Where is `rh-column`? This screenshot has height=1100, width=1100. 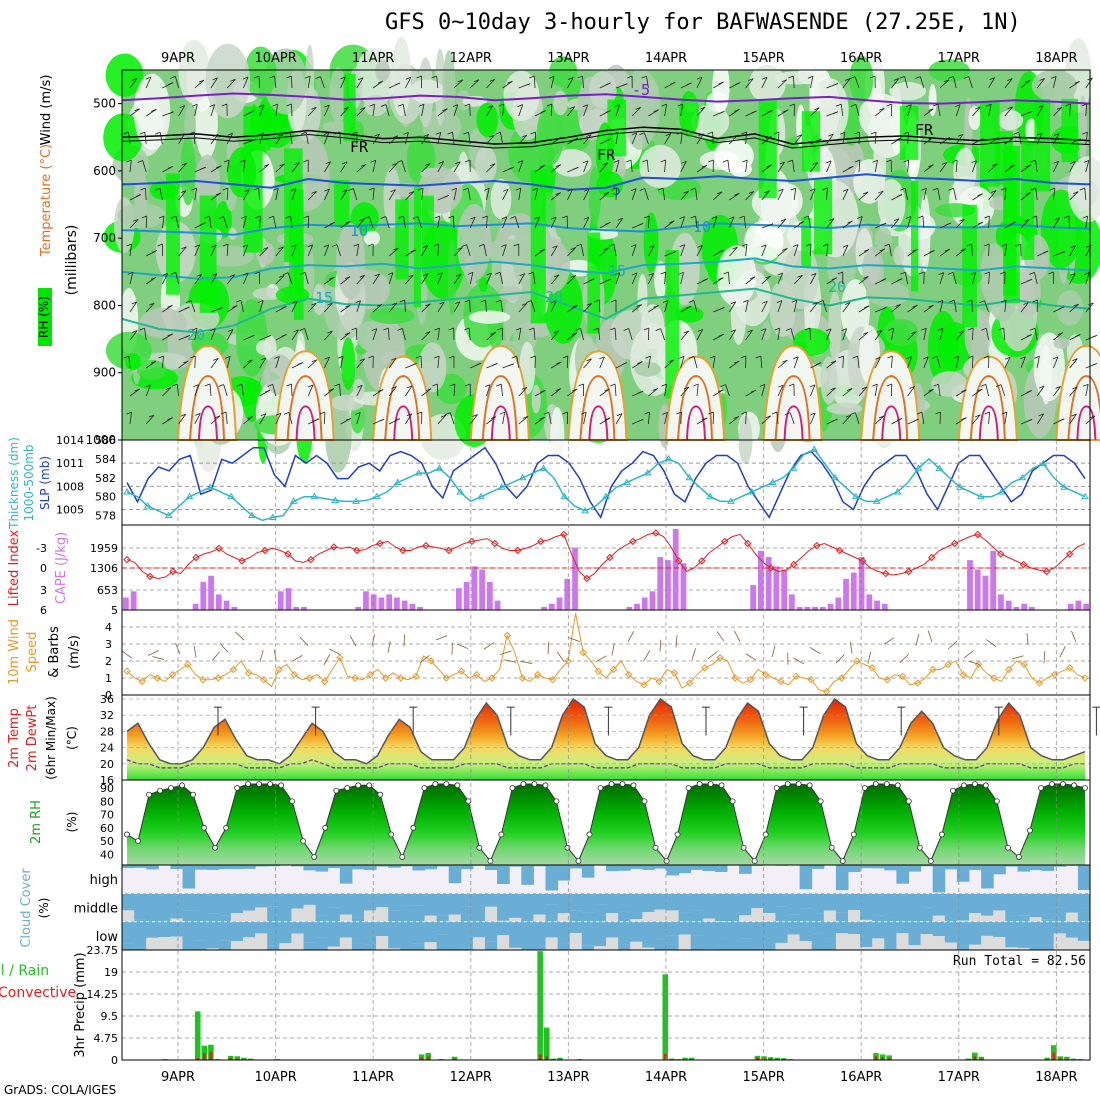
rh-column is located at coordinates (823, 216).